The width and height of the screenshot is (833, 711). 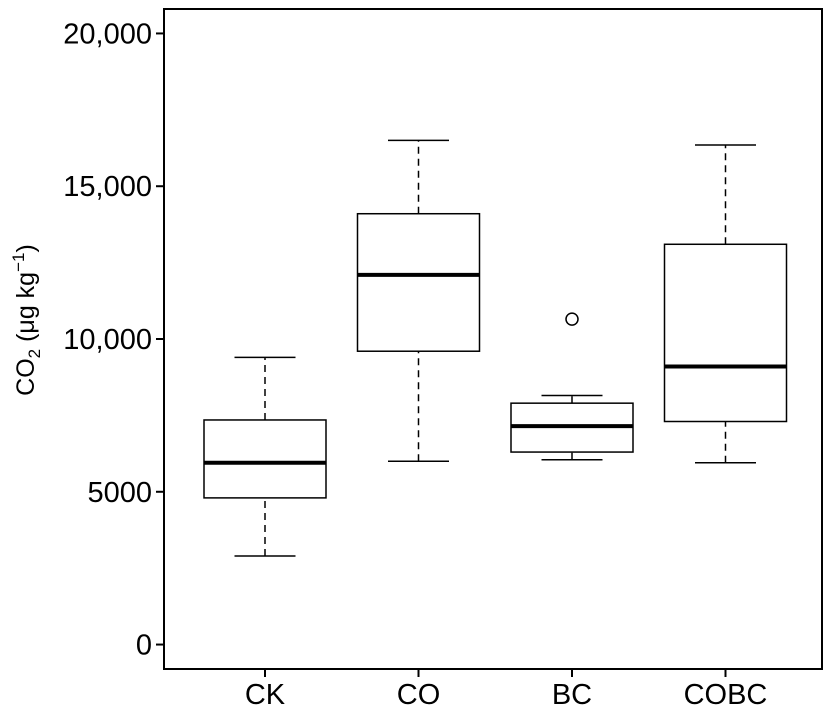 I want to click on y-tick-label: 20,000, so click(x=107, y=34).